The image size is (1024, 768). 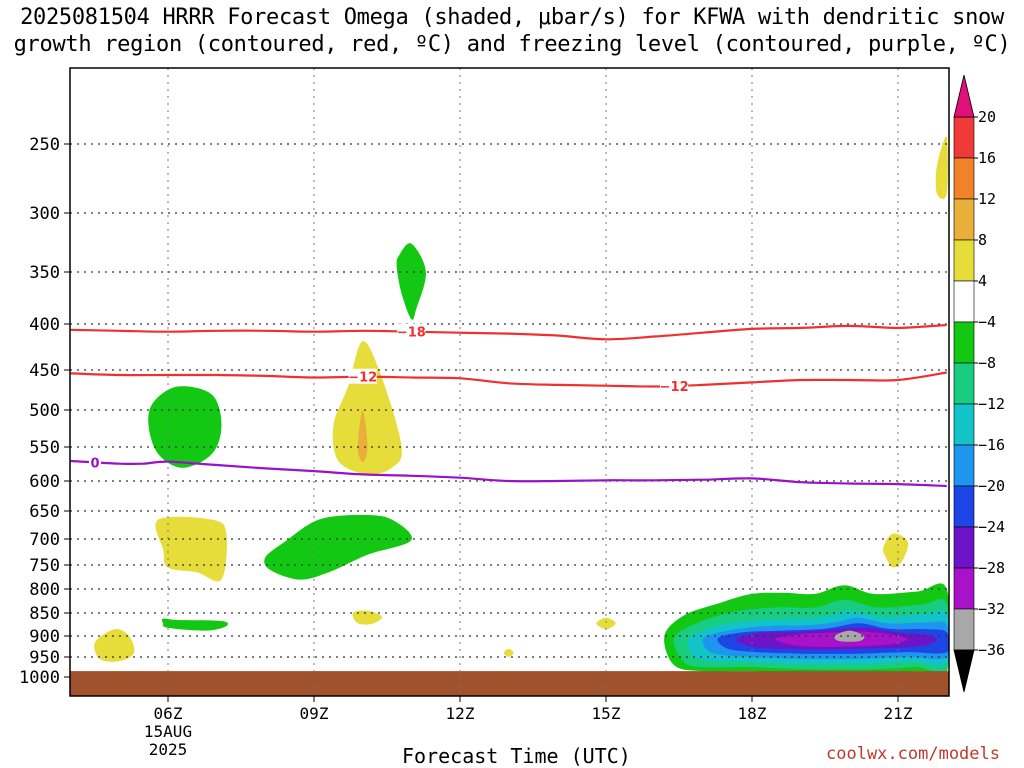 What do you see at coordinates (964, 96) in the screenshot?
I see `colorbar-top-arrow` at bounding box center [964, 96].